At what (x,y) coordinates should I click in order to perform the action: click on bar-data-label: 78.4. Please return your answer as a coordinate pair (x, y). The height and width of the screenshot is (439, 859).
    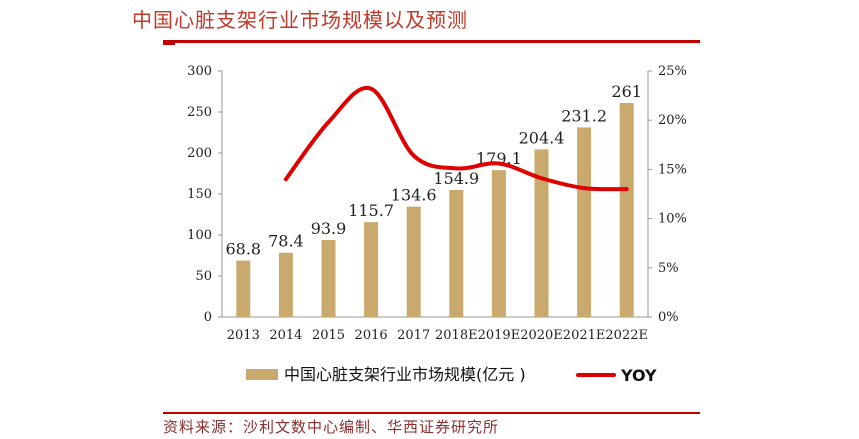
    Looking at the image, I should click on (286, 241).